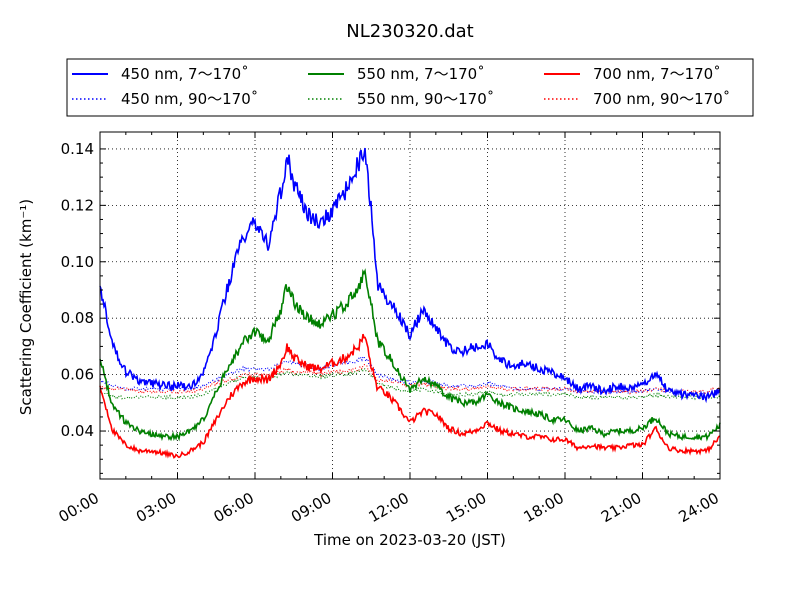  What do you see at coordinates (77, 318) in the screenshot?
I see `y-tick-label: 0.08` at bounding box center [77, 318].